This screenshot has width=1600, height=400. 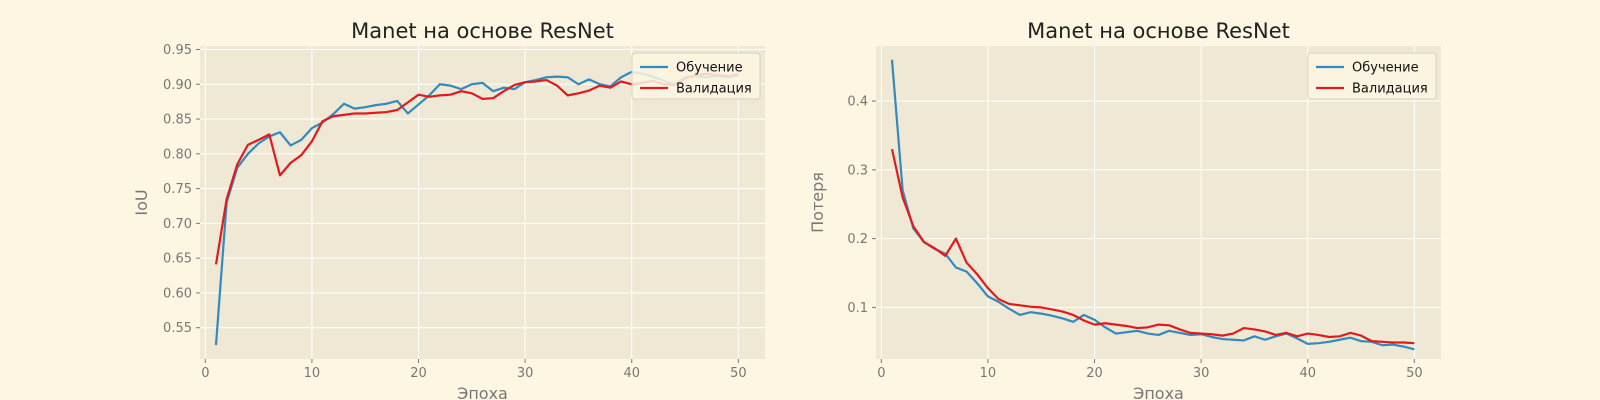 I want to click on y-tick-label: 0.60, so click(x=177, y=293).